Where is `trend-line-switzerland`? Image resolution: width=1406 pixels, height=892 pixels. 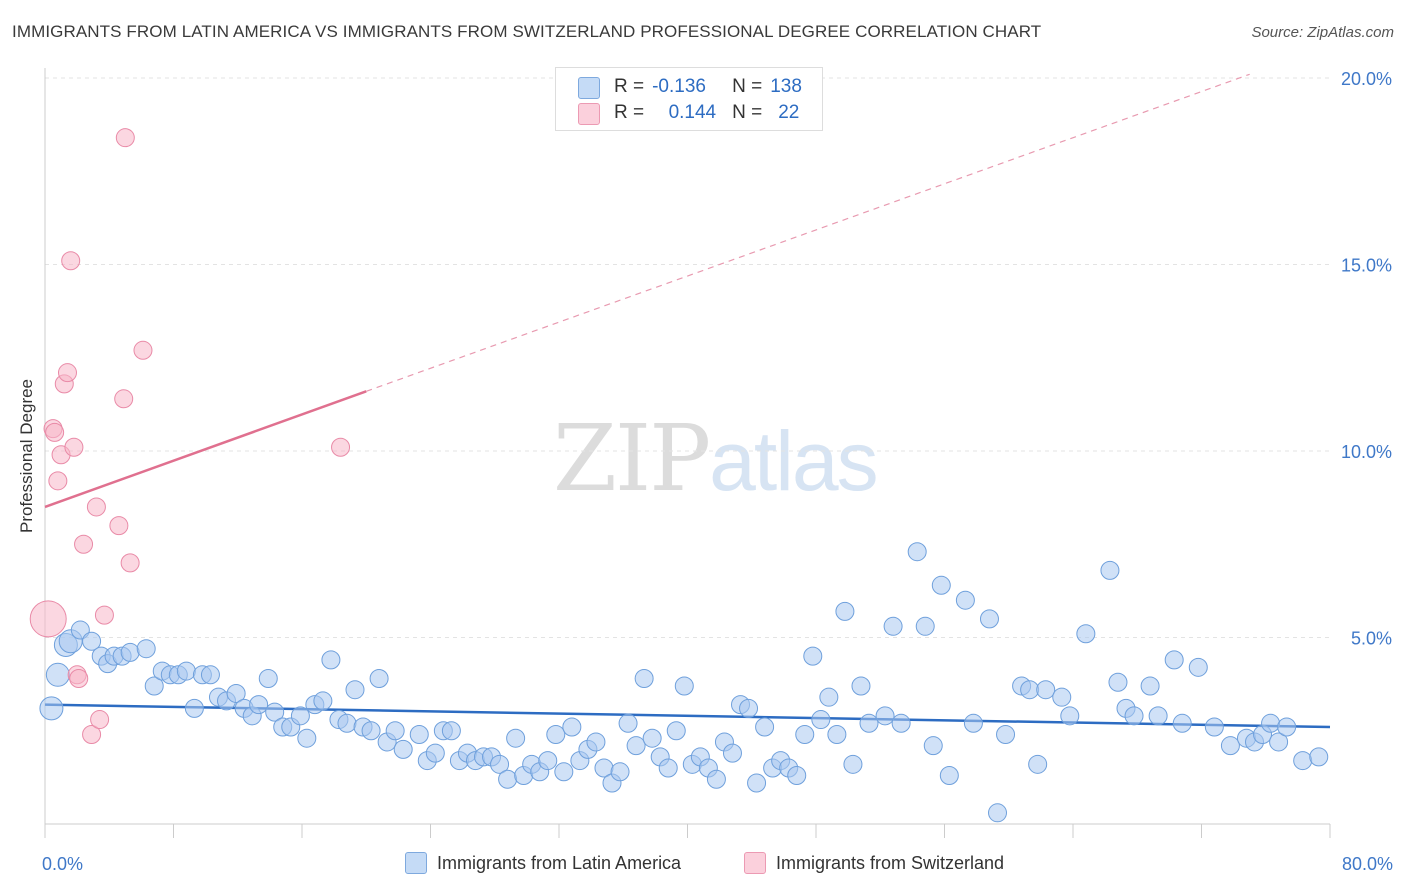 trend-line-switzerland is located at coordinates (205, 449).